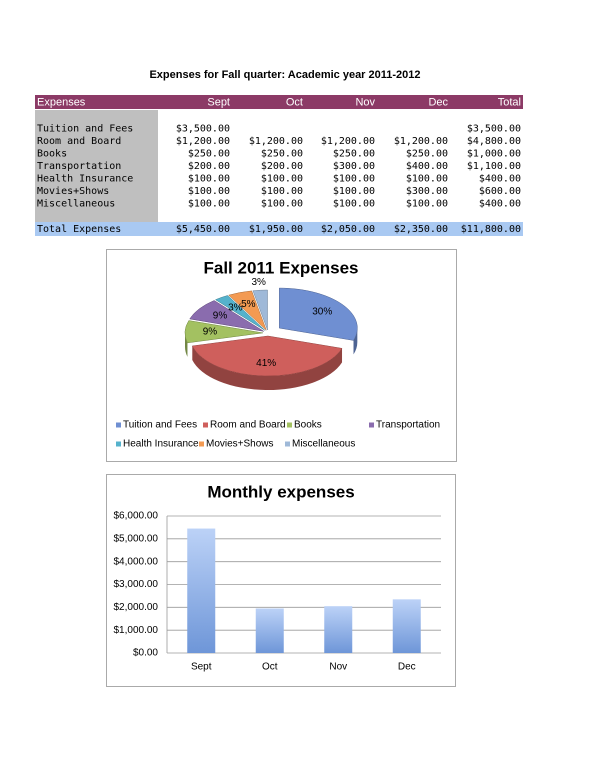 The width and height of the screenshot is (593, 768). I want to click on y-tick-label: $4,000.00, so click(136, 561).